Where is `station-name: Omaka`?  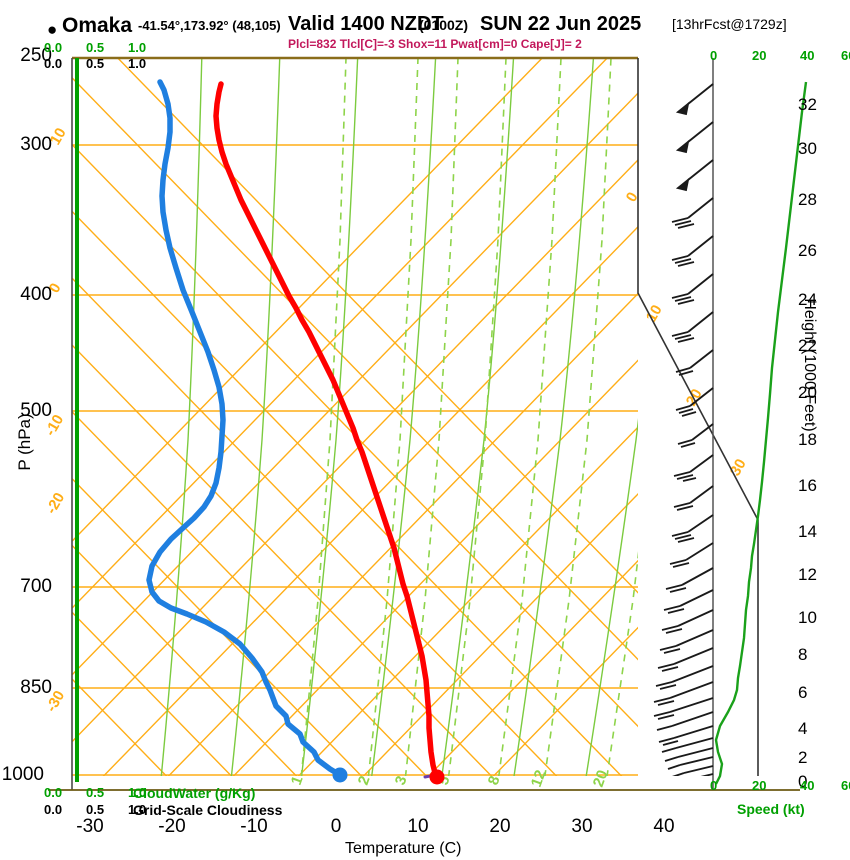
station-name: Omaka is located at coordinates (97, 25).